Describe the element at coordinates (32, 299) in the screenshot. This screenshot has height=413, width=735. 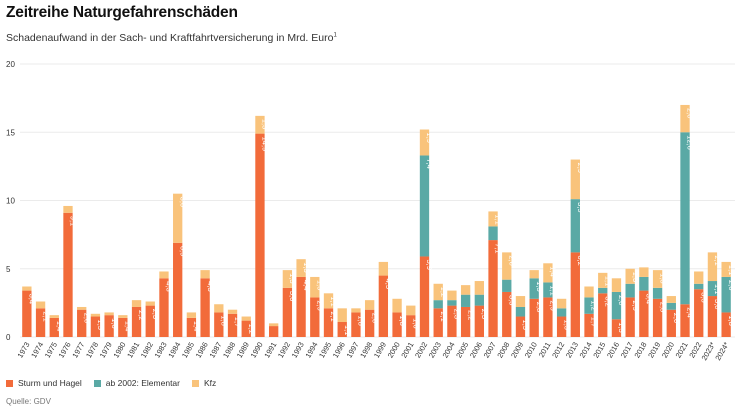
I see `bar-value-label: 3,4` at that location.